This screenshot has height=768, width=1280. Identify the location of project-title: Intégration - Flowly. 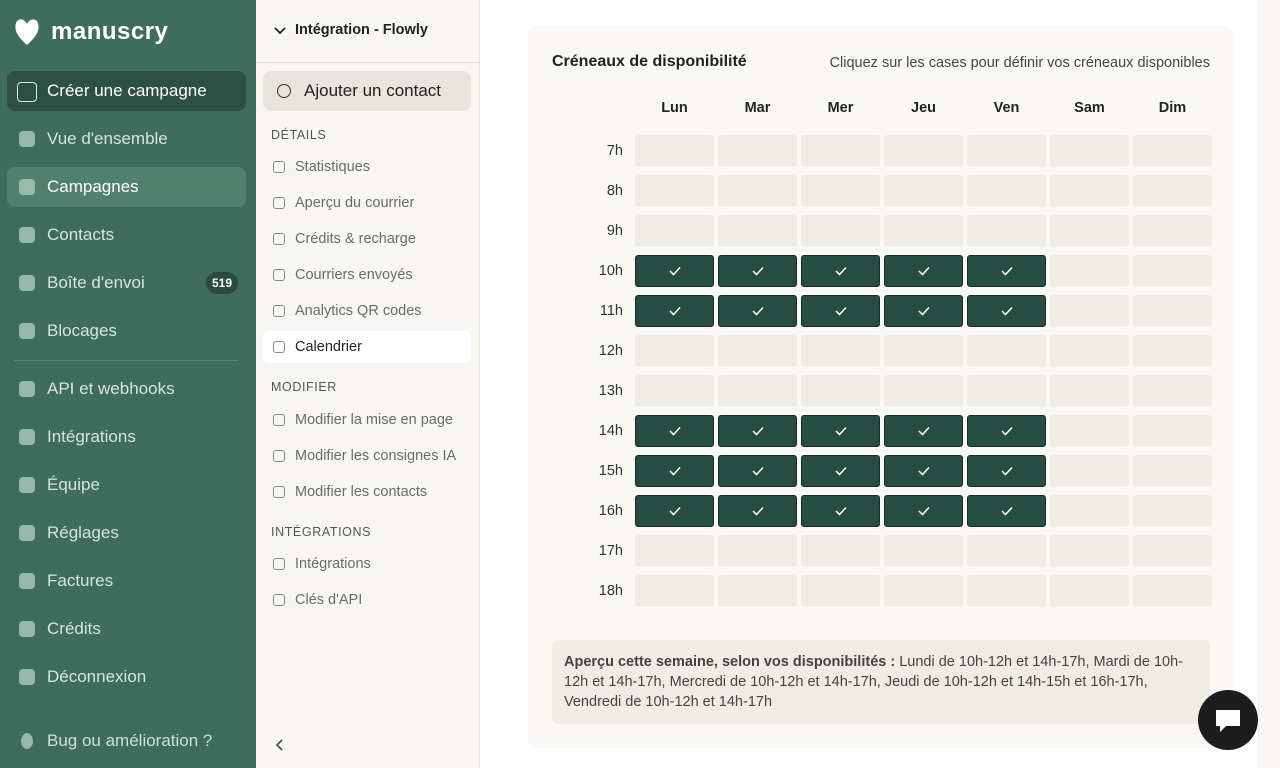
(361, 30).